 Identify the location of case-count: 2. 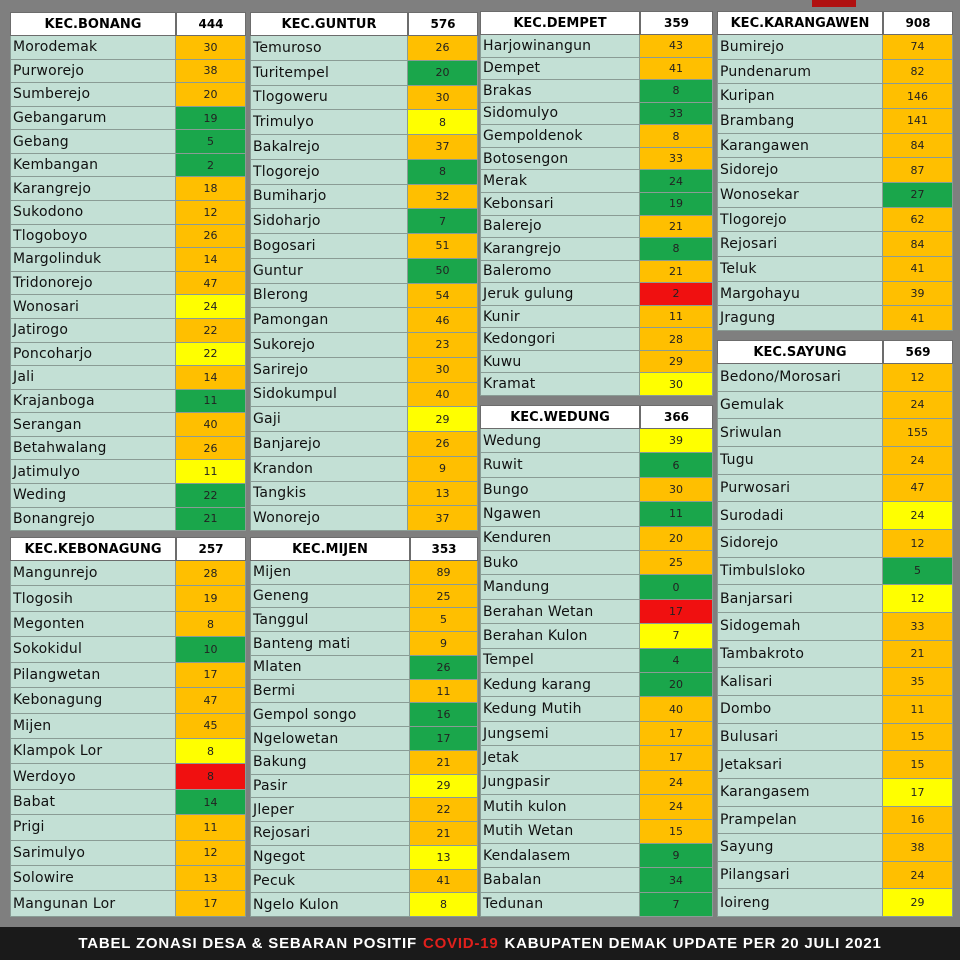
(676, 294).